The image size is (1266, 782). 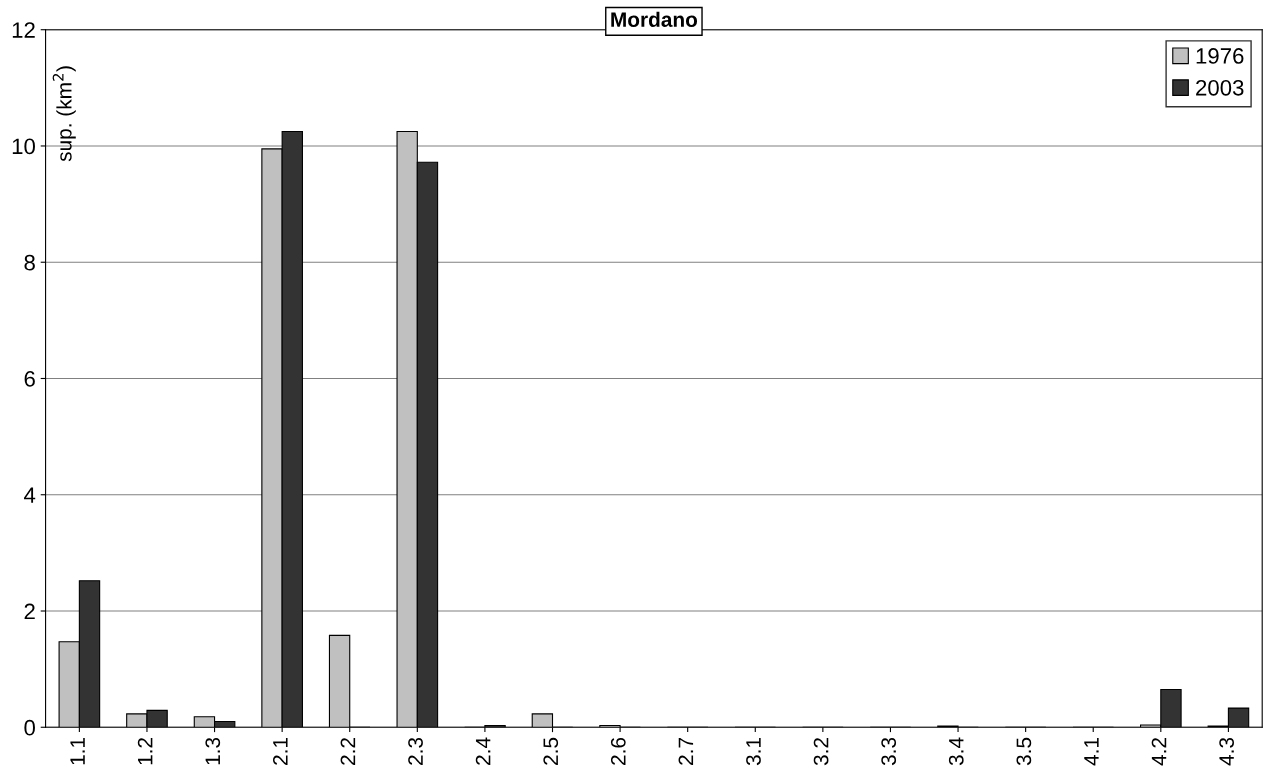 What do you see at coordinates (618, 751) in the screenshot?
I see `x-tick-label: 2.6` at bounding box center [618, 751].